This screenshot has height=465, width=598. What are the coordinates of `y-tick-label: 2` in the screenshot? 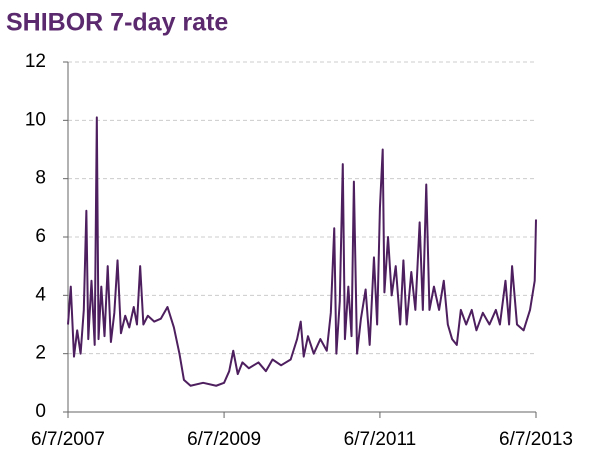 It's located at (40, 353).